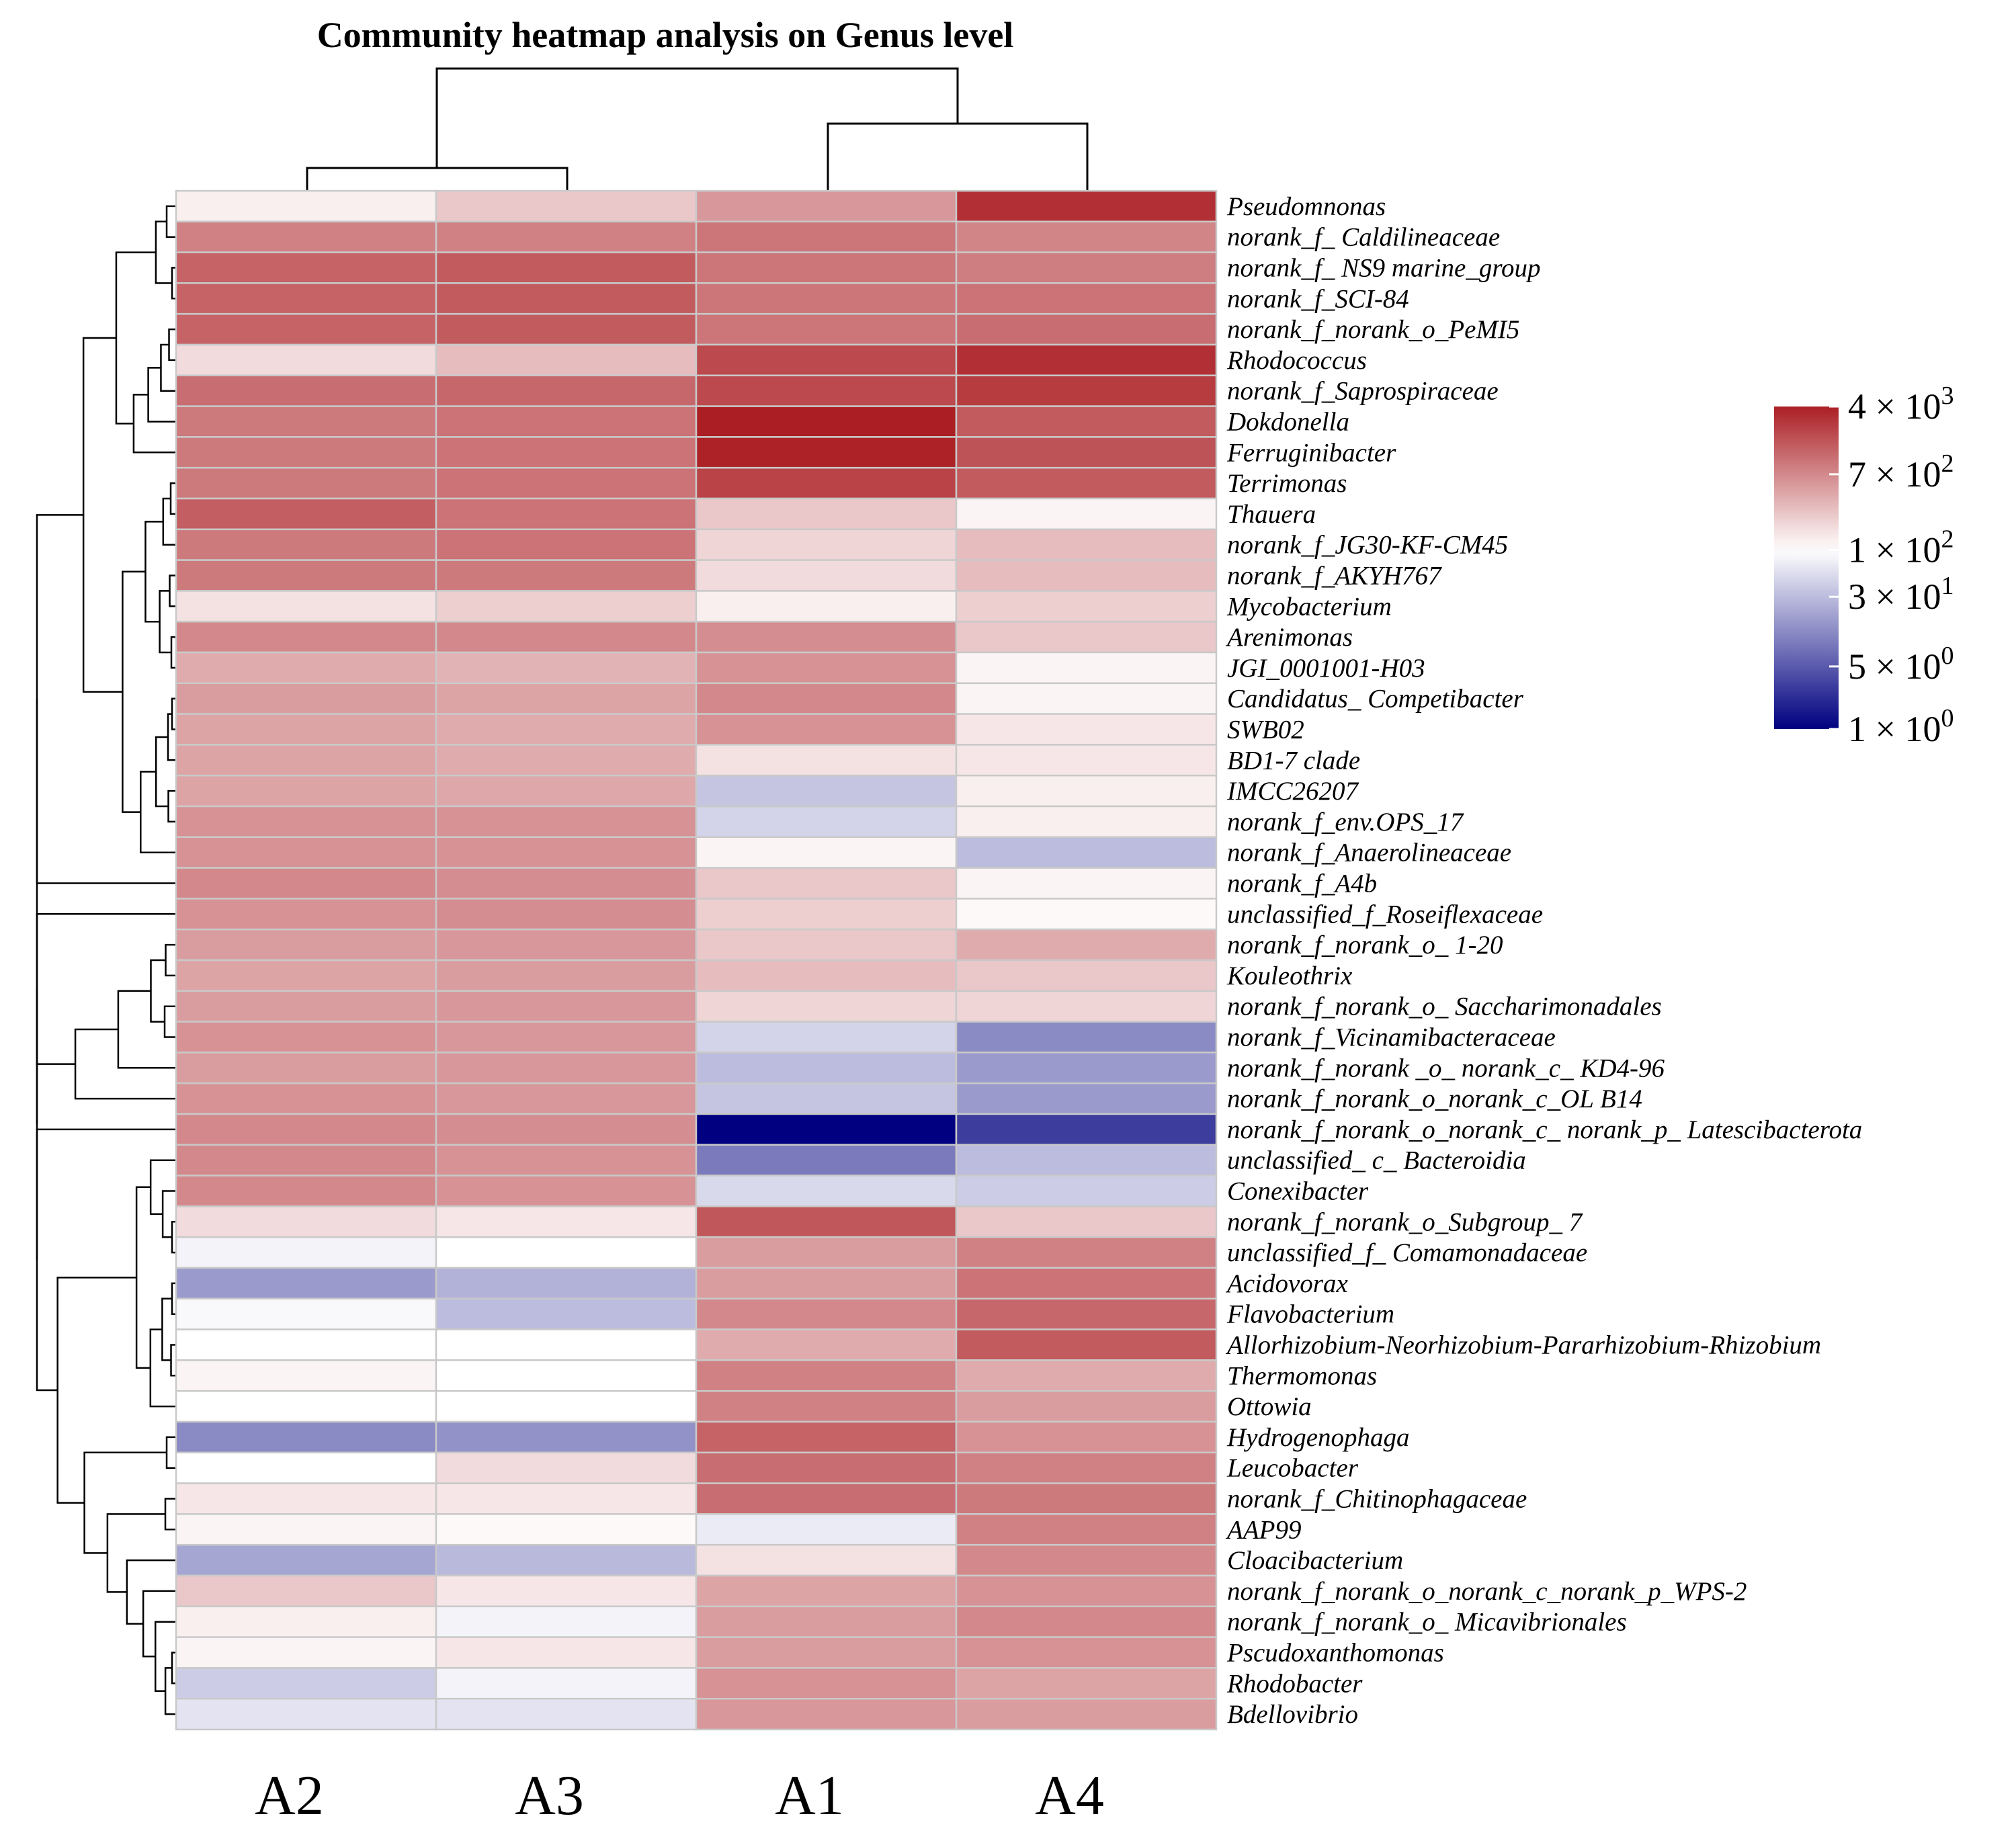 Image resolution: width=2016 pixels, height=1835 pixels. What do you see at coordinates (1384, 268) in the screenshot?
I see `row-label: norank_f_ NS9 marine_group` at bounding box center [1384, 268].